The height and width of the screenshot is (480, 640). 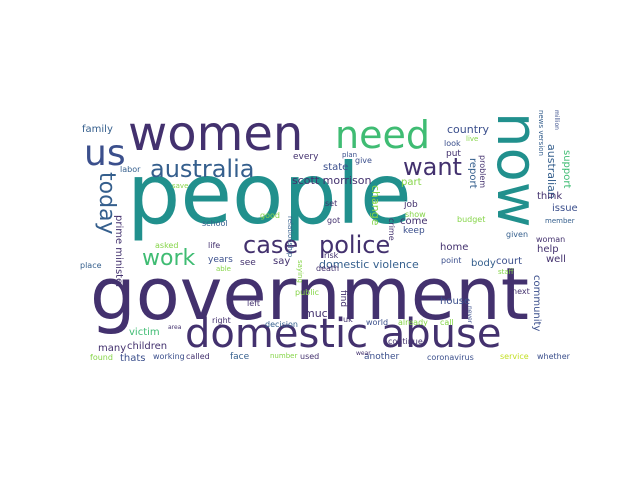 I want to click on word-australian: australian, so click(x=551, y=171).